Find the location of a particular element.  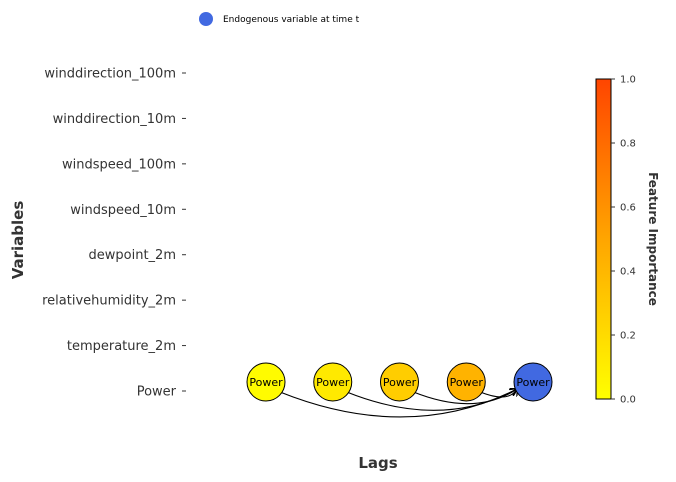

colorbar-tick-label: 0.6 is located at coordinates (628, 208).